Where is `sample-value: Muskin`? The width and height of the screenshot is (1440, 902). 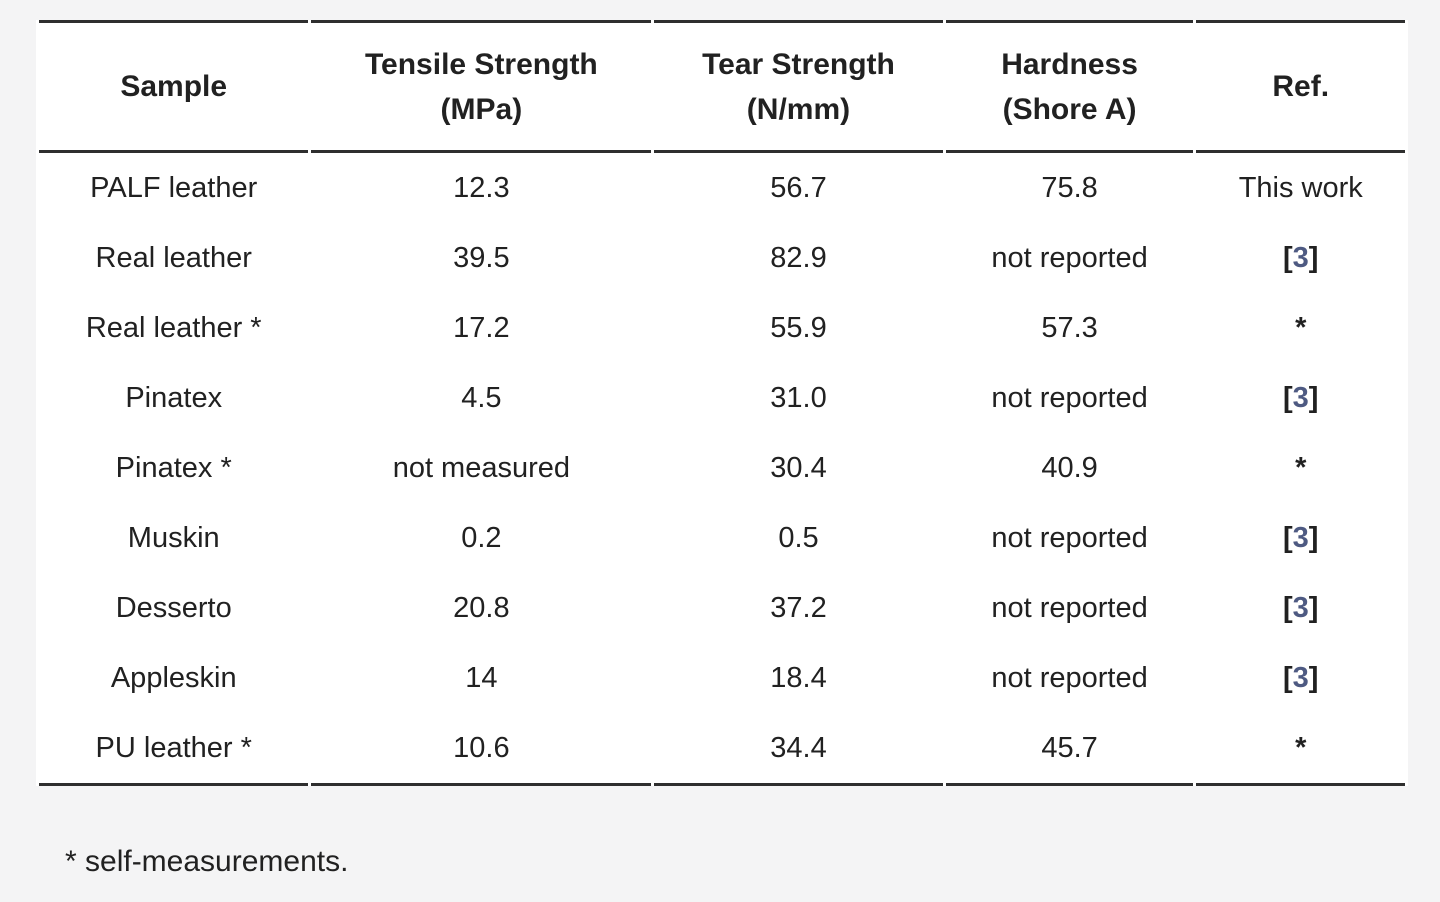 sample-value: Muskin is located at coordinates (173, 537).